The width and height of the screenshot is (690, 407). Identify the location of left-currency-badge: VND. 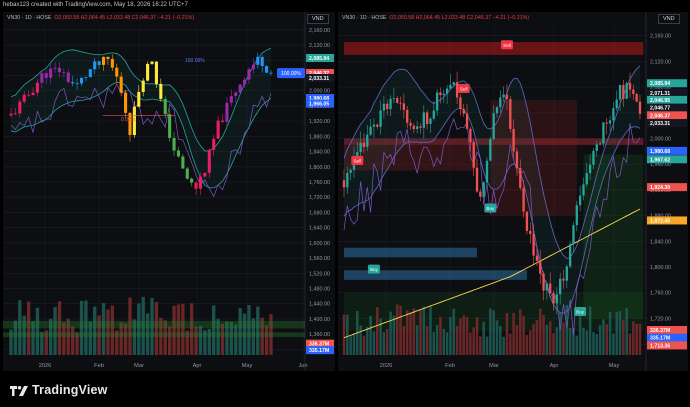
(318, 19).